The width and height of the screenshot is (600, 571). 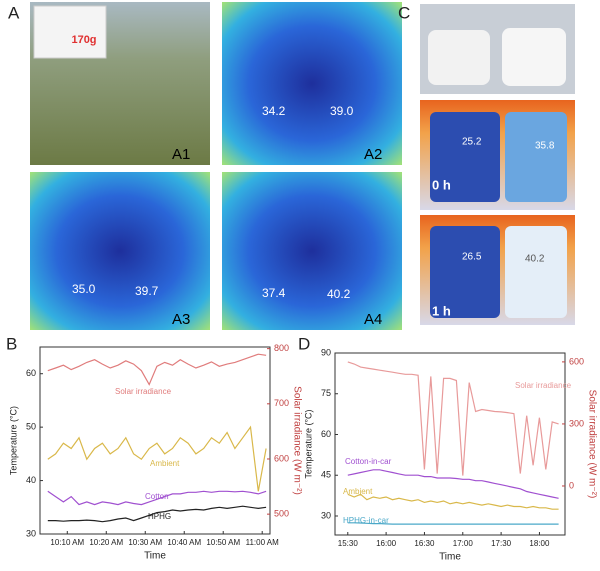 I want to click on y-tick-label: 50, so click(x=31, y=427).